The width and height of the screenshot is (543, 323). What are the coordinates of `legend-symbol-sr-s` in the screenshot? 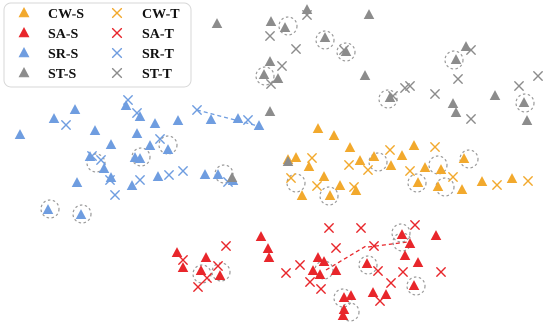 It's located at (24, 52).